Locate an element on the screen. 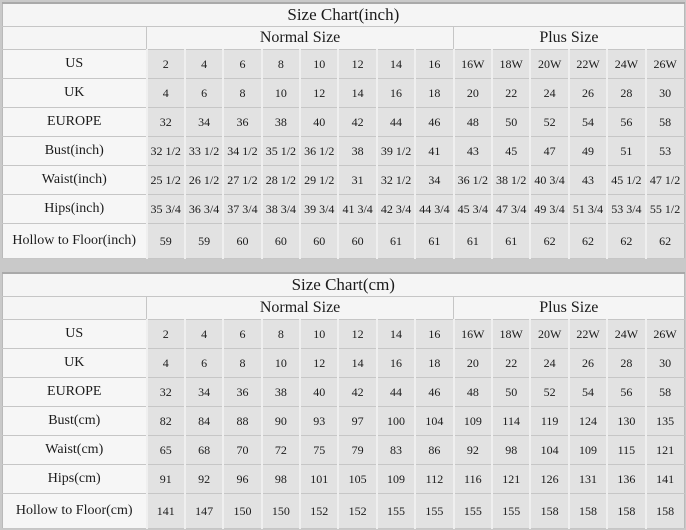 The width and height of the screenshot is (686, 530). size-value-cell: 41 is located at coordinates (434, 151).